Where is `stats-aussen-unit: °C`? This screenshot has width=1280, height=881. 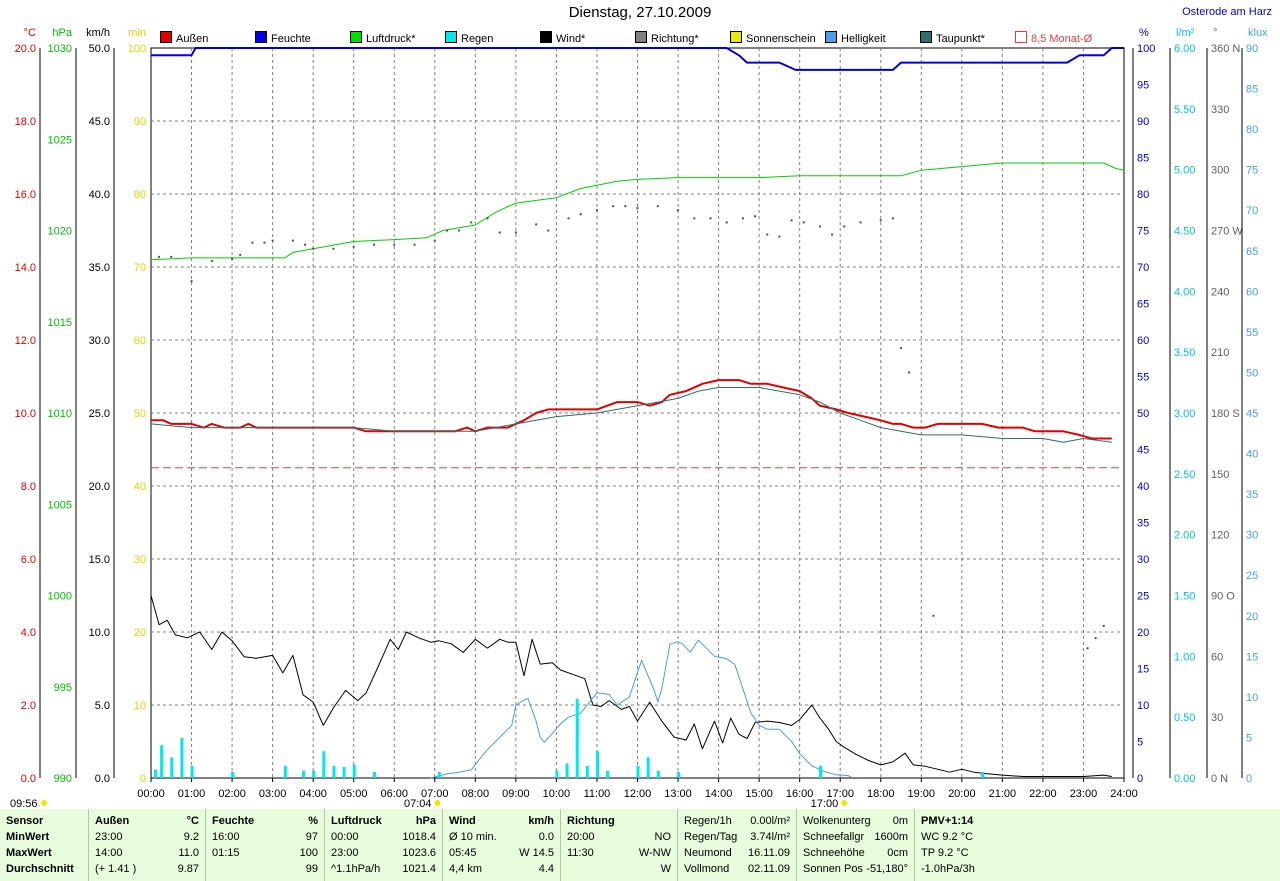 stats-aussen-unit: °C is located at coordinates (192, 821).